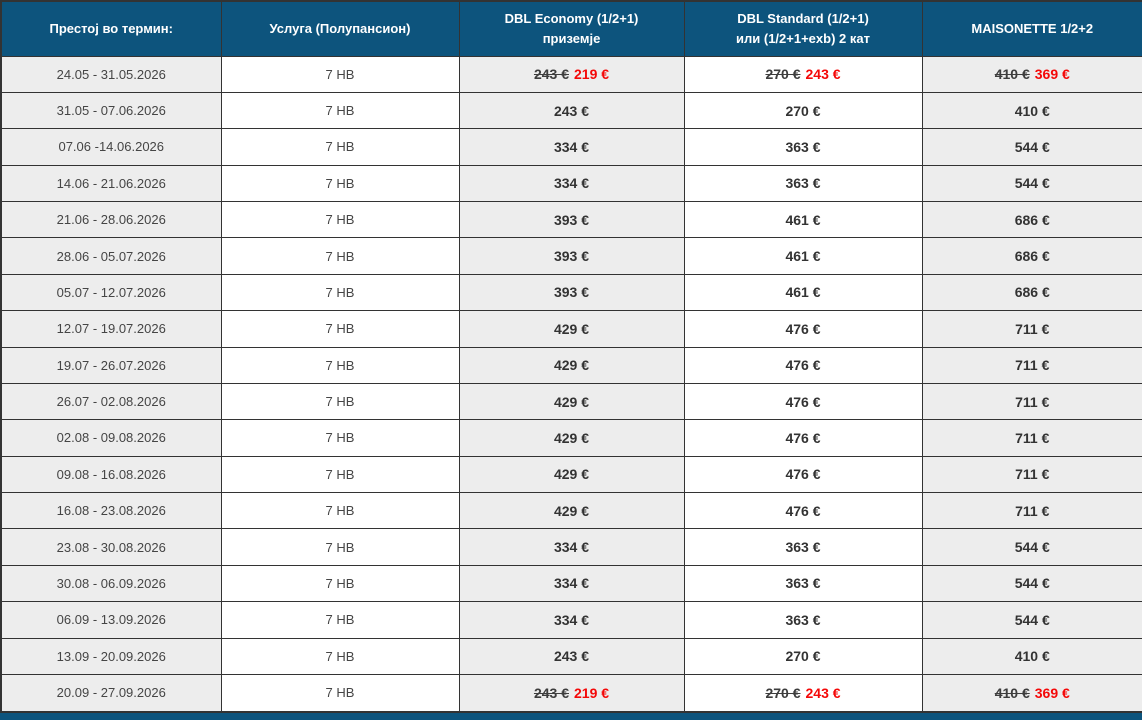  Describe the element at coordinates (1031, 693) in the screenshot. I see `price-cell: 410 €369 €` at that location.